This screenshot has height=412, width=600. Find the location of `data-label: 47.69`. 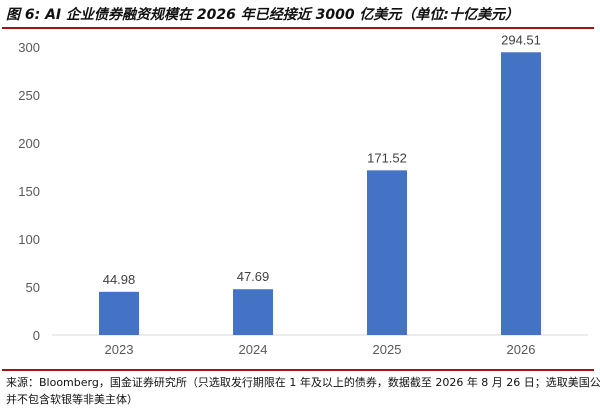

data-label: 47.69 is located at coordinates (253, 276).